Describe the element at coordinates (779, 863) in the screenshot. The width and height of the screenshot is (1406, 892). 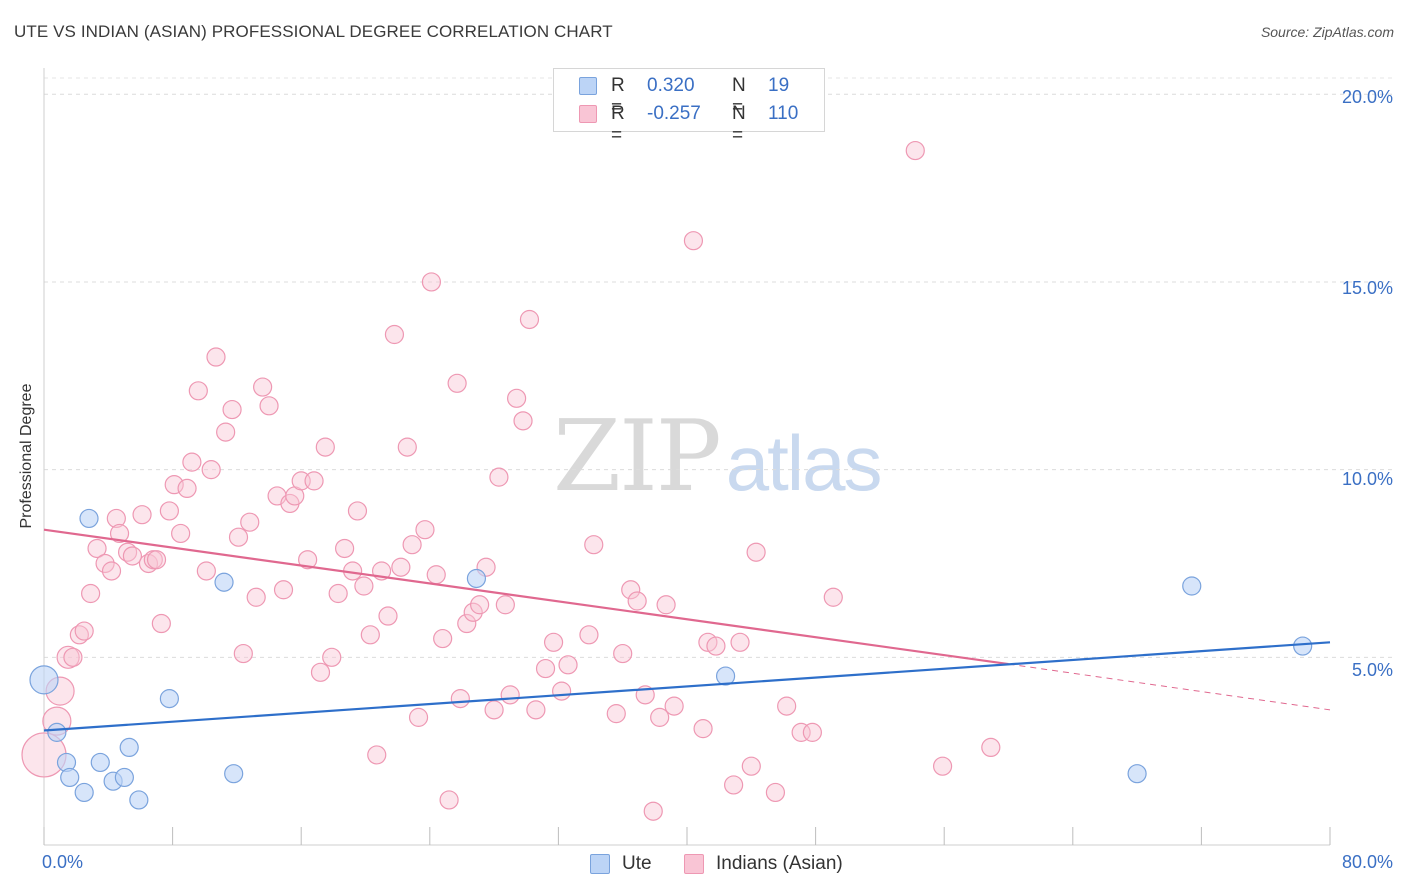
I see `legend-label-indian: Indians (Asian)` at that location.